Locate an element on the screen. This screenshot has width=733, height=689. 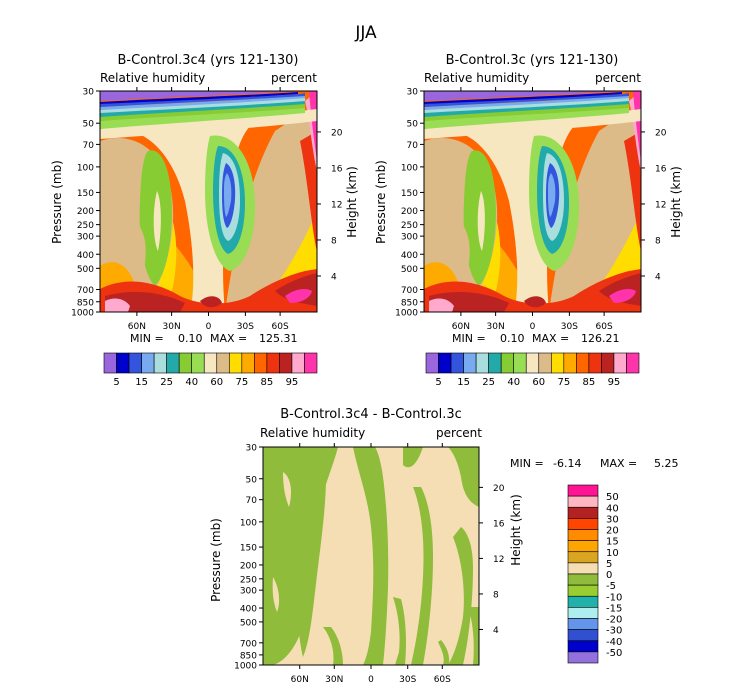
panel-b-min-value: 0.10 is located at coordinates (512, 338).